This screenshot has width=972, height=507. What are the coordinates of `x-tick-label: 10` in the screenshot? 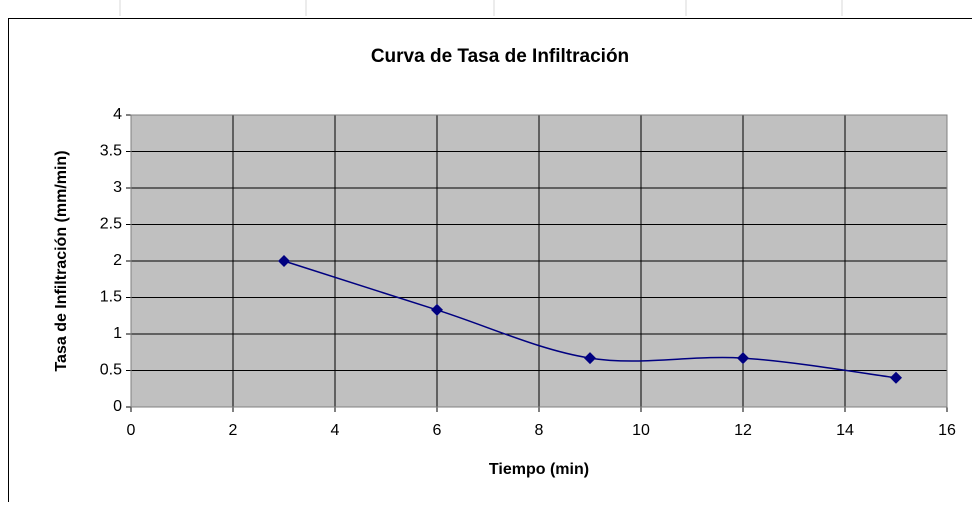 It's located at (641, 430).